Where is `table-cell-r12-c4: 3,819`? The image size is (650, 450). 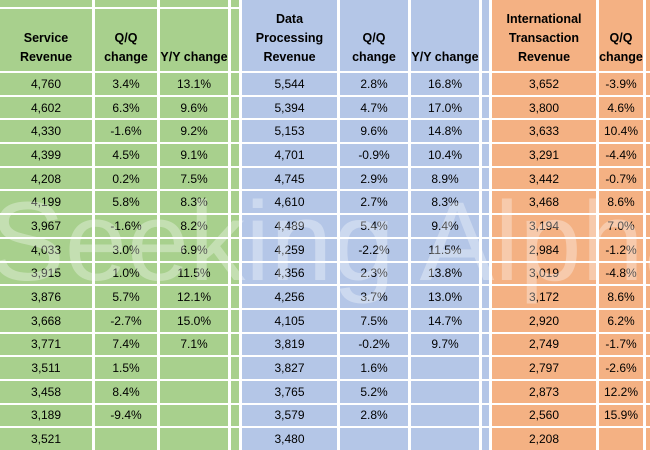 table-cell-r12-c4: 3,819 is located at coordinates (289, 344).